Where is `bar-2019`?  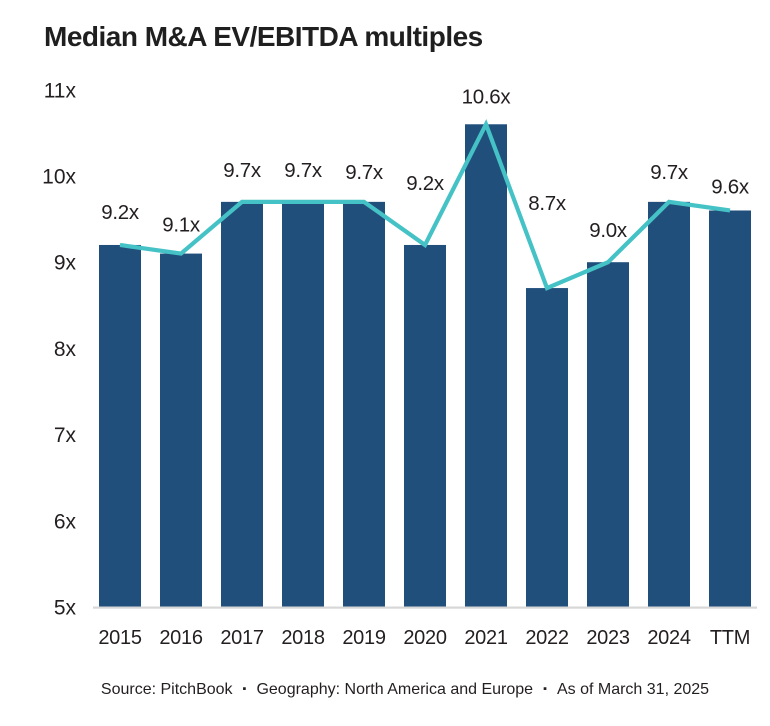
bar-2019 is located at coordinates (364, 404).